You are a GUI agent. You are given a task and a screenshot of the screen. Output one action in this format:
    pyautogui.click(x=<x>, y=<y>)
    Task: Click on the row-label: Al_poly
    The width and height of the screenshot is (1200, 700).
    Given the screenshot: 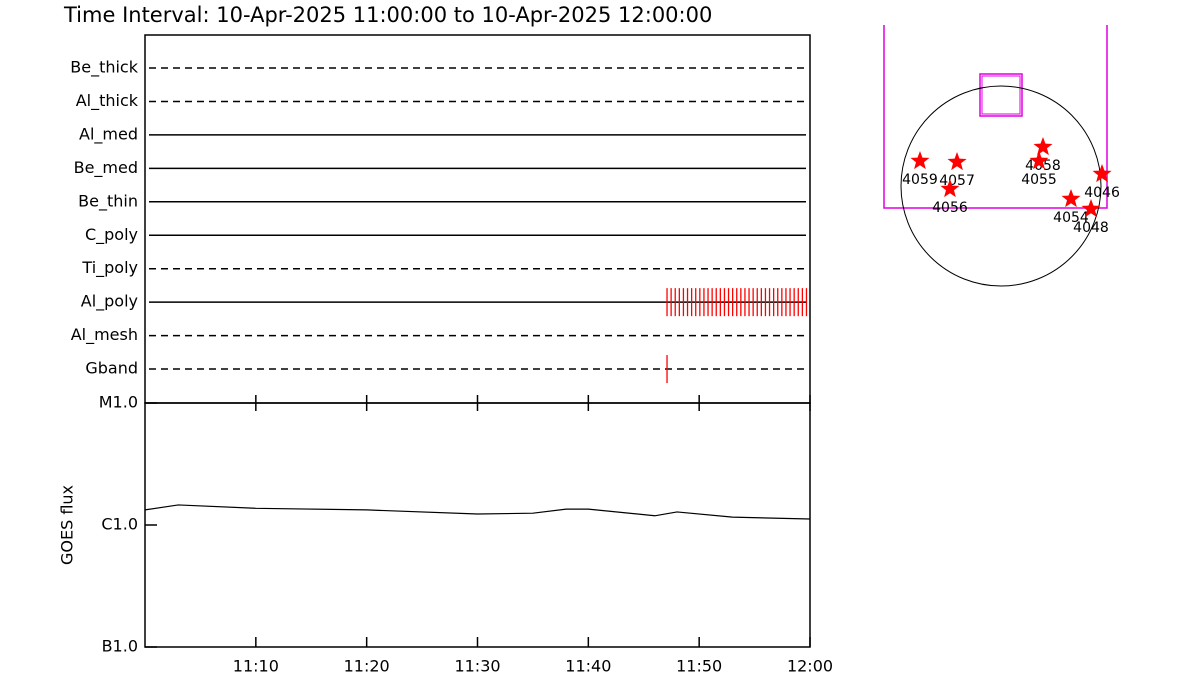 What is the action you would take?
    pyautogui.click(x=109, y=302)
    